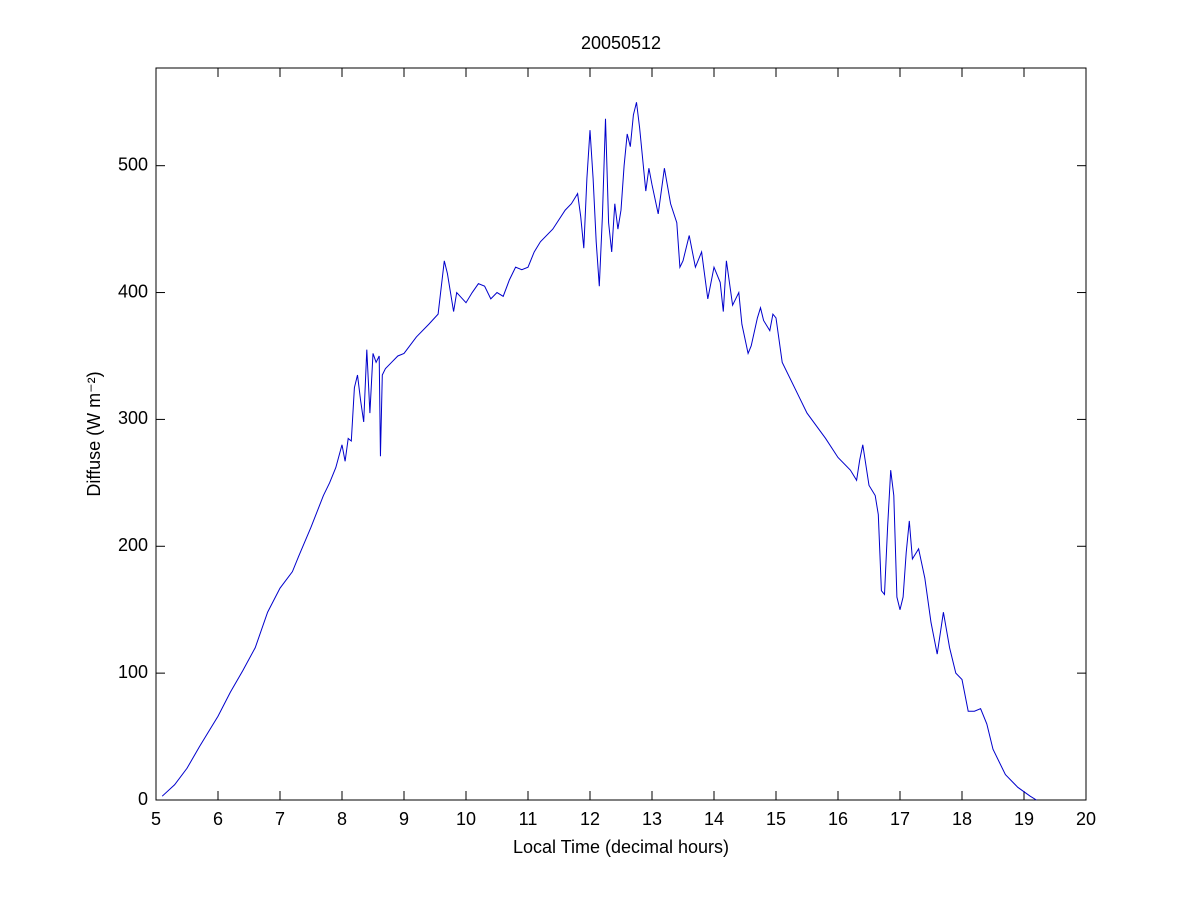 The height and width of the screenshot is (900, 1200). What do you see at coordinates (621, 43) in the screenshot?
I see `chart-title: 20050512` at bounding box center [621, 43].